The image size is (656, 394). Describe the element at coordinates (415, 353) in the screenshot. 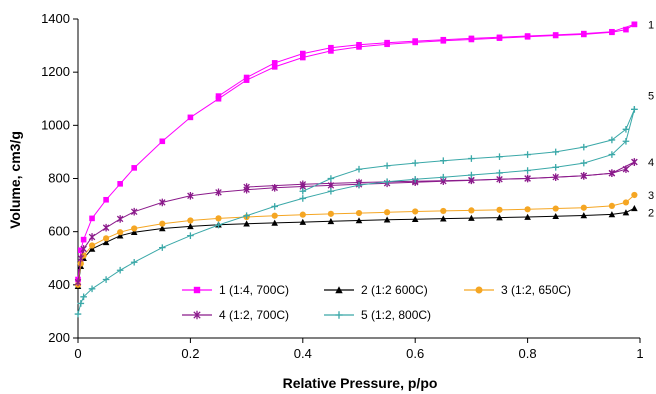

I see `x-tick-label: 0.6` at that location.